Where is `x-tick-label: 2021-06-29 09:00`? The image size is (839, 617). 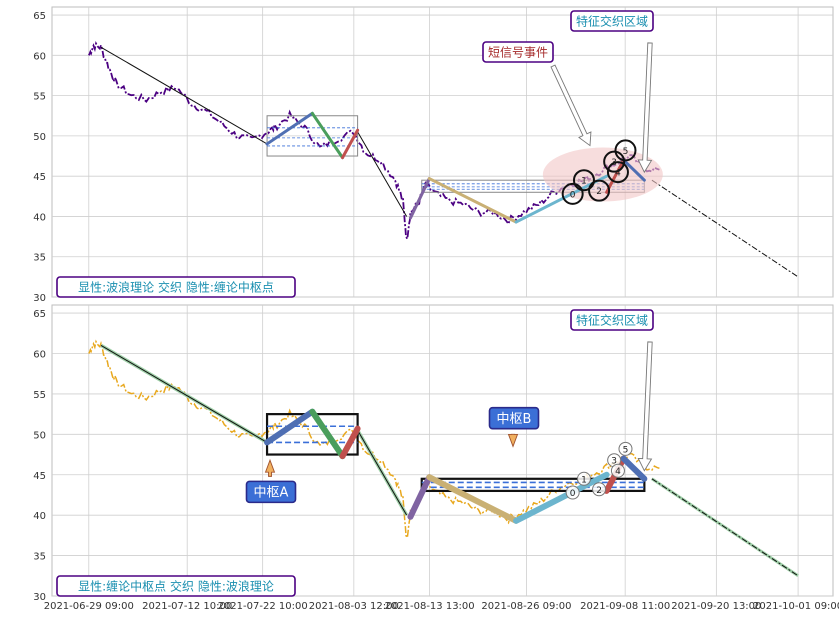
x-tick-label: 2021-06-29 09:00 is located at coordinates (89, 606).